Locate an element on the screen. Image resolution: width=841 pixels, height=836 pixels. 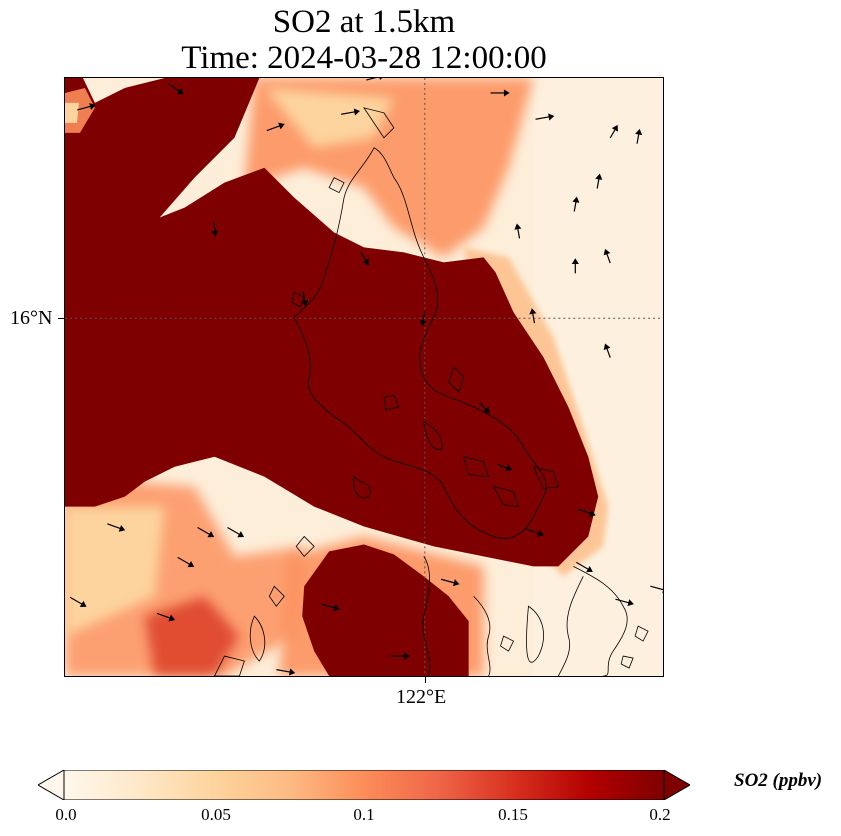
colorbar-tick-1: 0.05 is located at coordinates (216, 814).